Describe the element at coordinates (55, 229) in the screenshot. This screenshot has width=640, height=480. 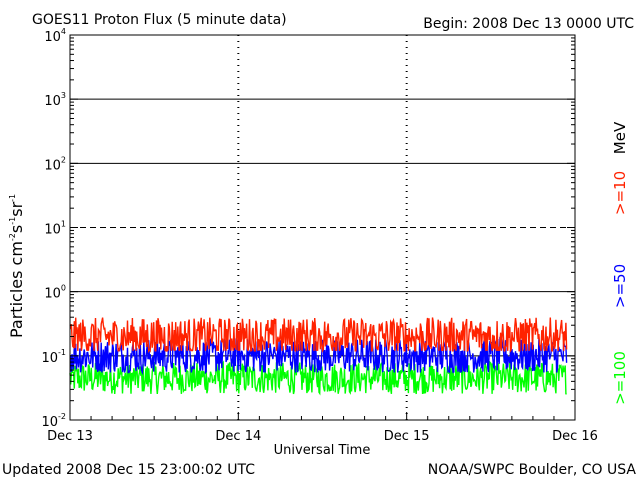
I see `y-tick-label: 10¹` at that location.